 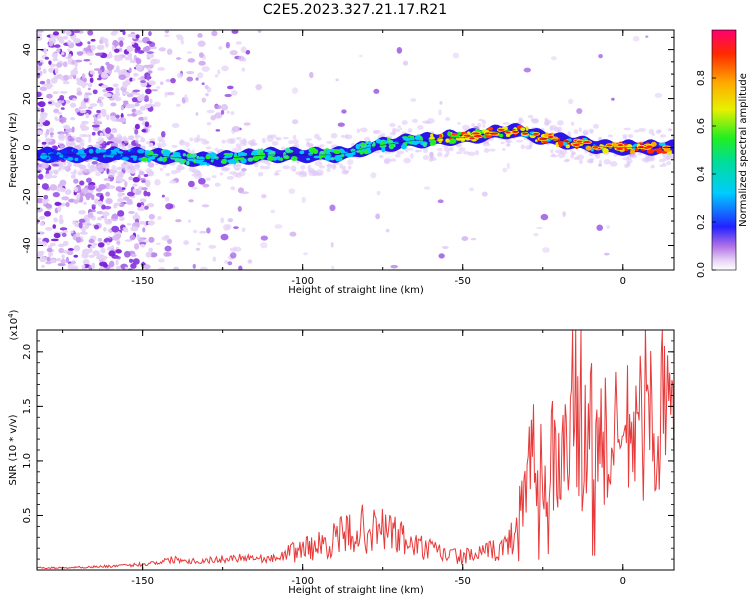 What do you see at coordinates (620, 145) in the screenshot?
I see `ridge-peak` at bounding box center [620, 145].